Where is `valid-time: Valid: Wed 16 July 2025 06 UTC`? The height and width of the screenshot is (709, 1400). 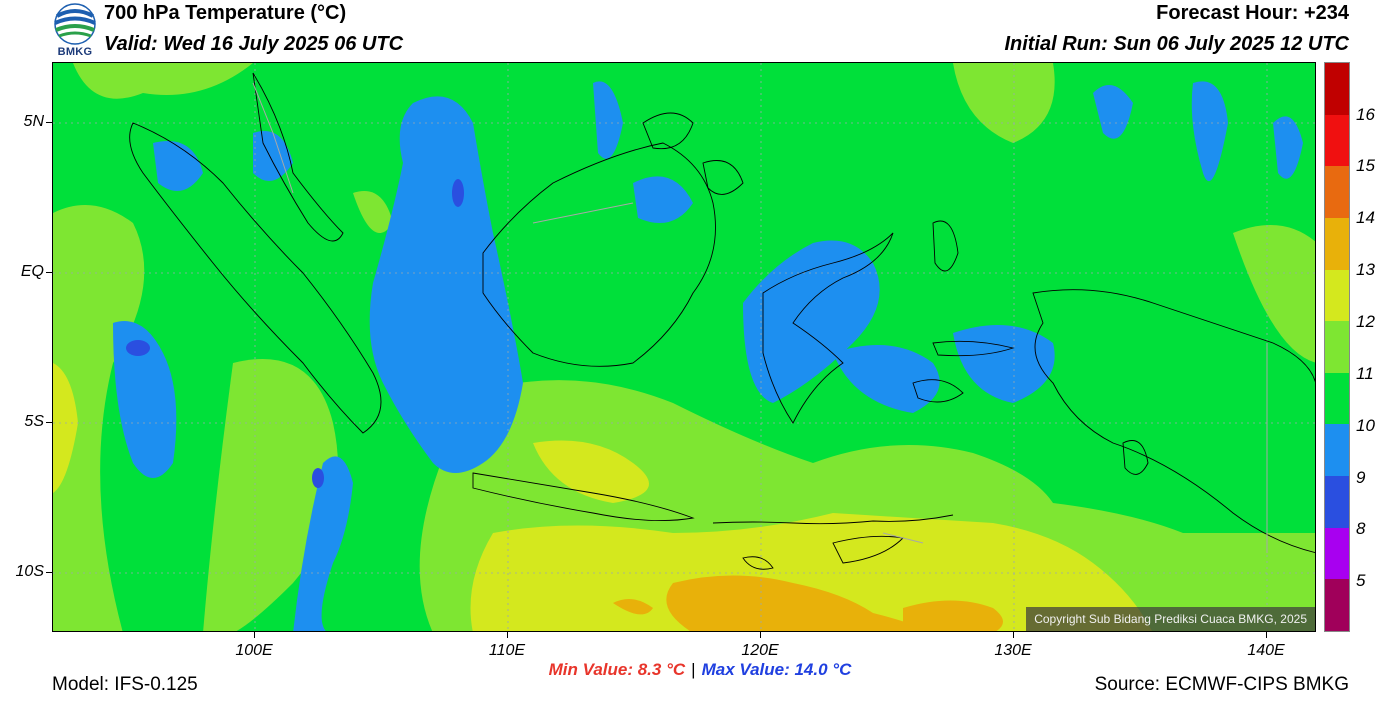
valid-time: Valid: Wed 16 July 2025 06 UTC is located at coordinates (254, 44).